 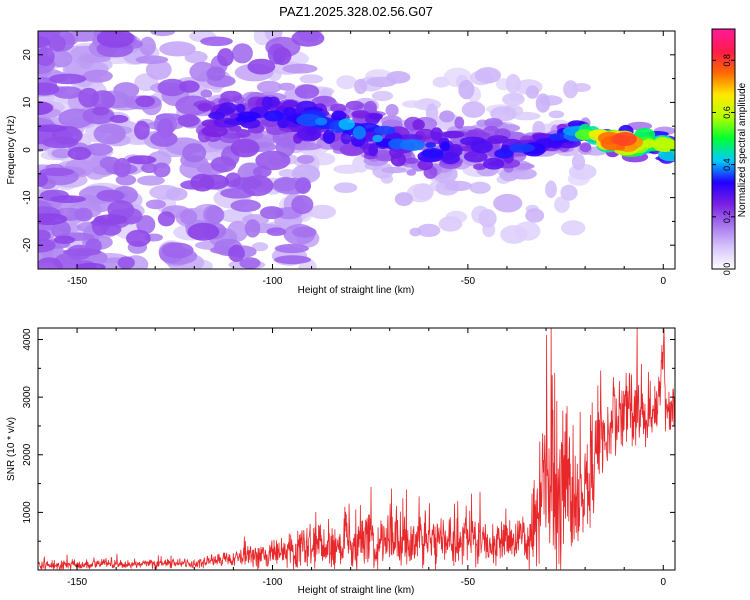 What do you see at coordinates (77, 582) in the screenshot?
I see `snr-xtick-label: -150` at bounding box center [77, 582].